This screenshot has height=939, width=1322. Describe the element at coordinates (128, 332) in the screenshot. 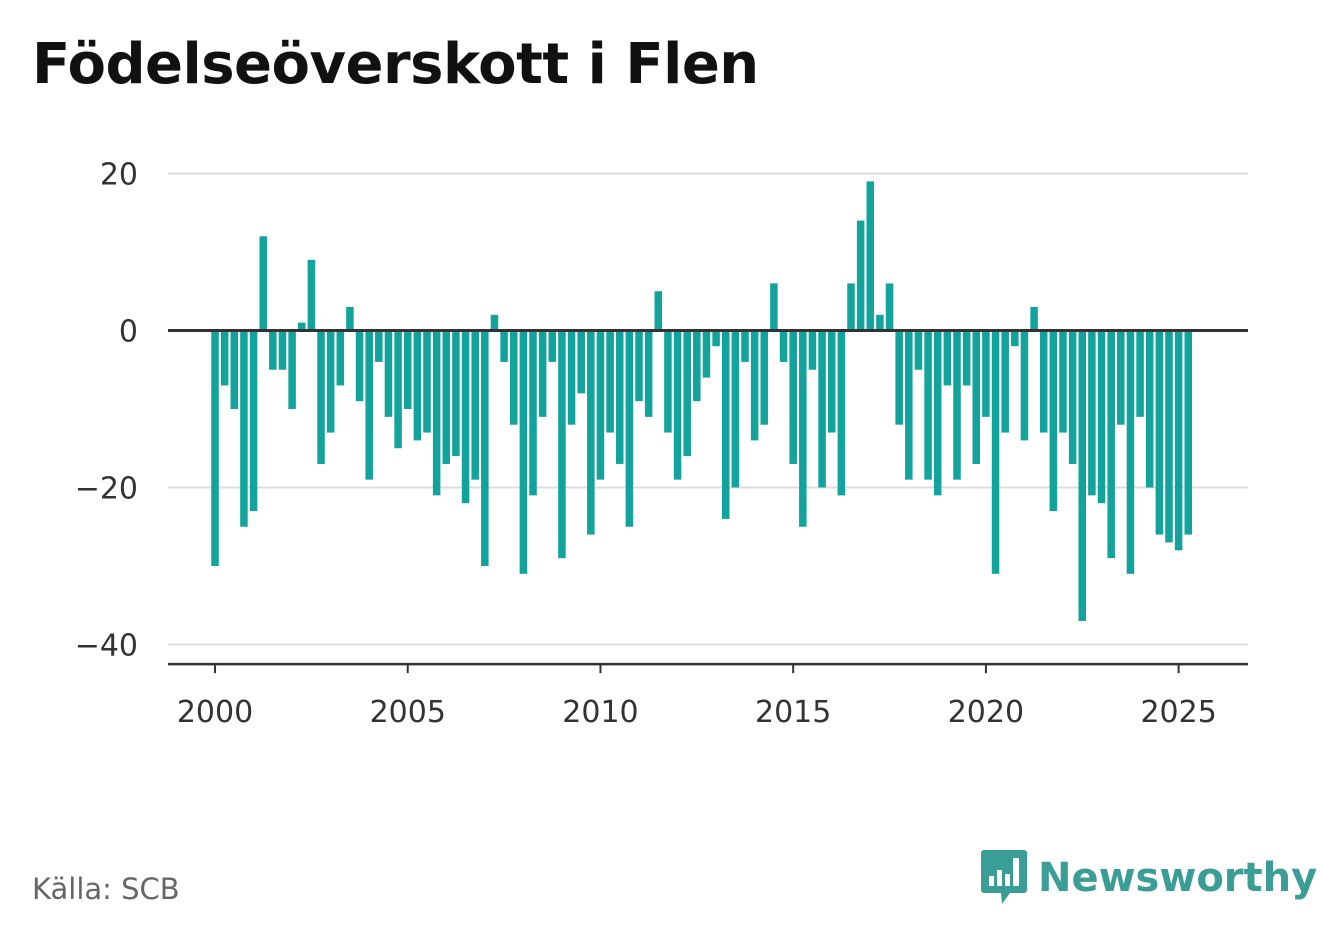

I see `y-tick-label: 0` at that location.